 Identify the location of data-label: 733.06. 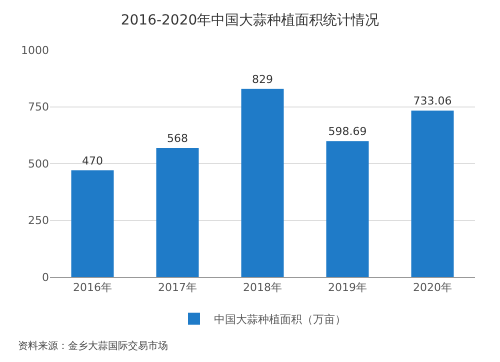
(432, 101).